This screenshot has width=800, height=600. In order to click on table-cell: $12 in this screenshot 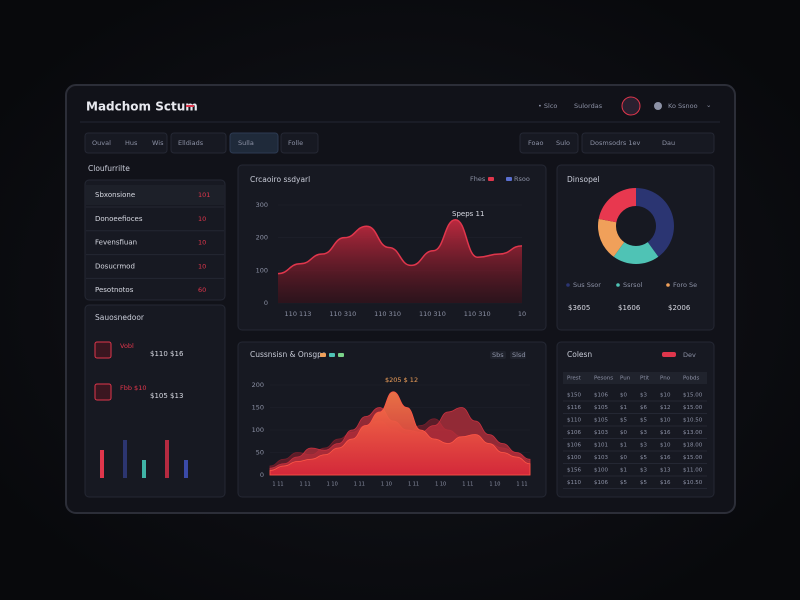, I will do `click(665, 408)`.